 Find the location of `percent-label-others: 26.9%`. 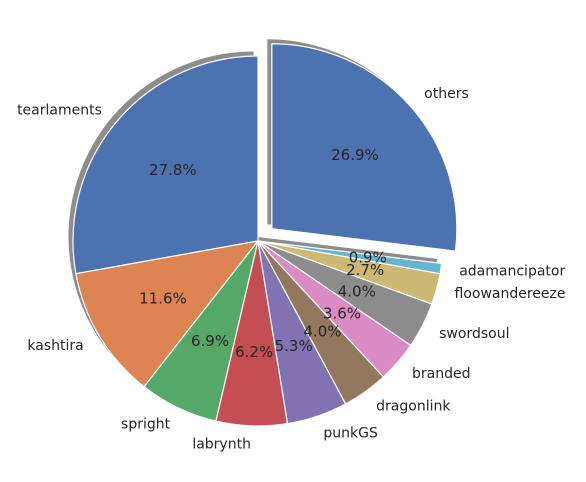

percent-label-others: 26.9% is located at coordinates (355, 155).